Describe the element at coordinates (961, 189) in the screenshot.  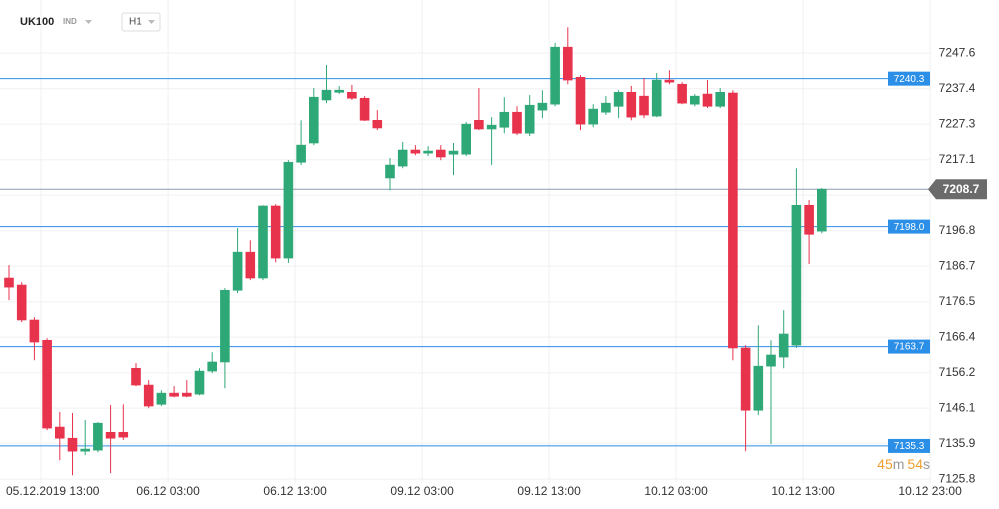
I see `current-price-label: 7208.7` at that location.